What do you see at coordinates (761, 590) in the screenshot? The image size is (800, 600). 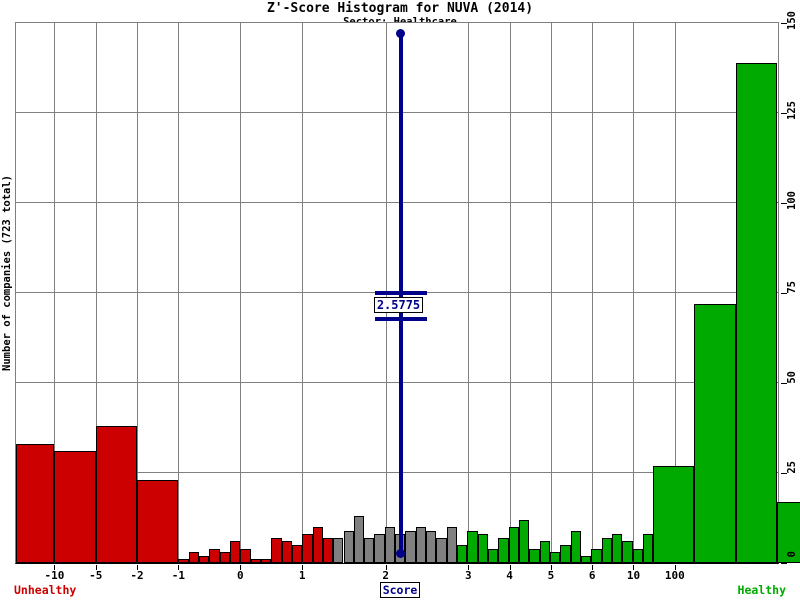 I see `x-axis-label-healthy: Healthy` at bounding box center [761, 590].